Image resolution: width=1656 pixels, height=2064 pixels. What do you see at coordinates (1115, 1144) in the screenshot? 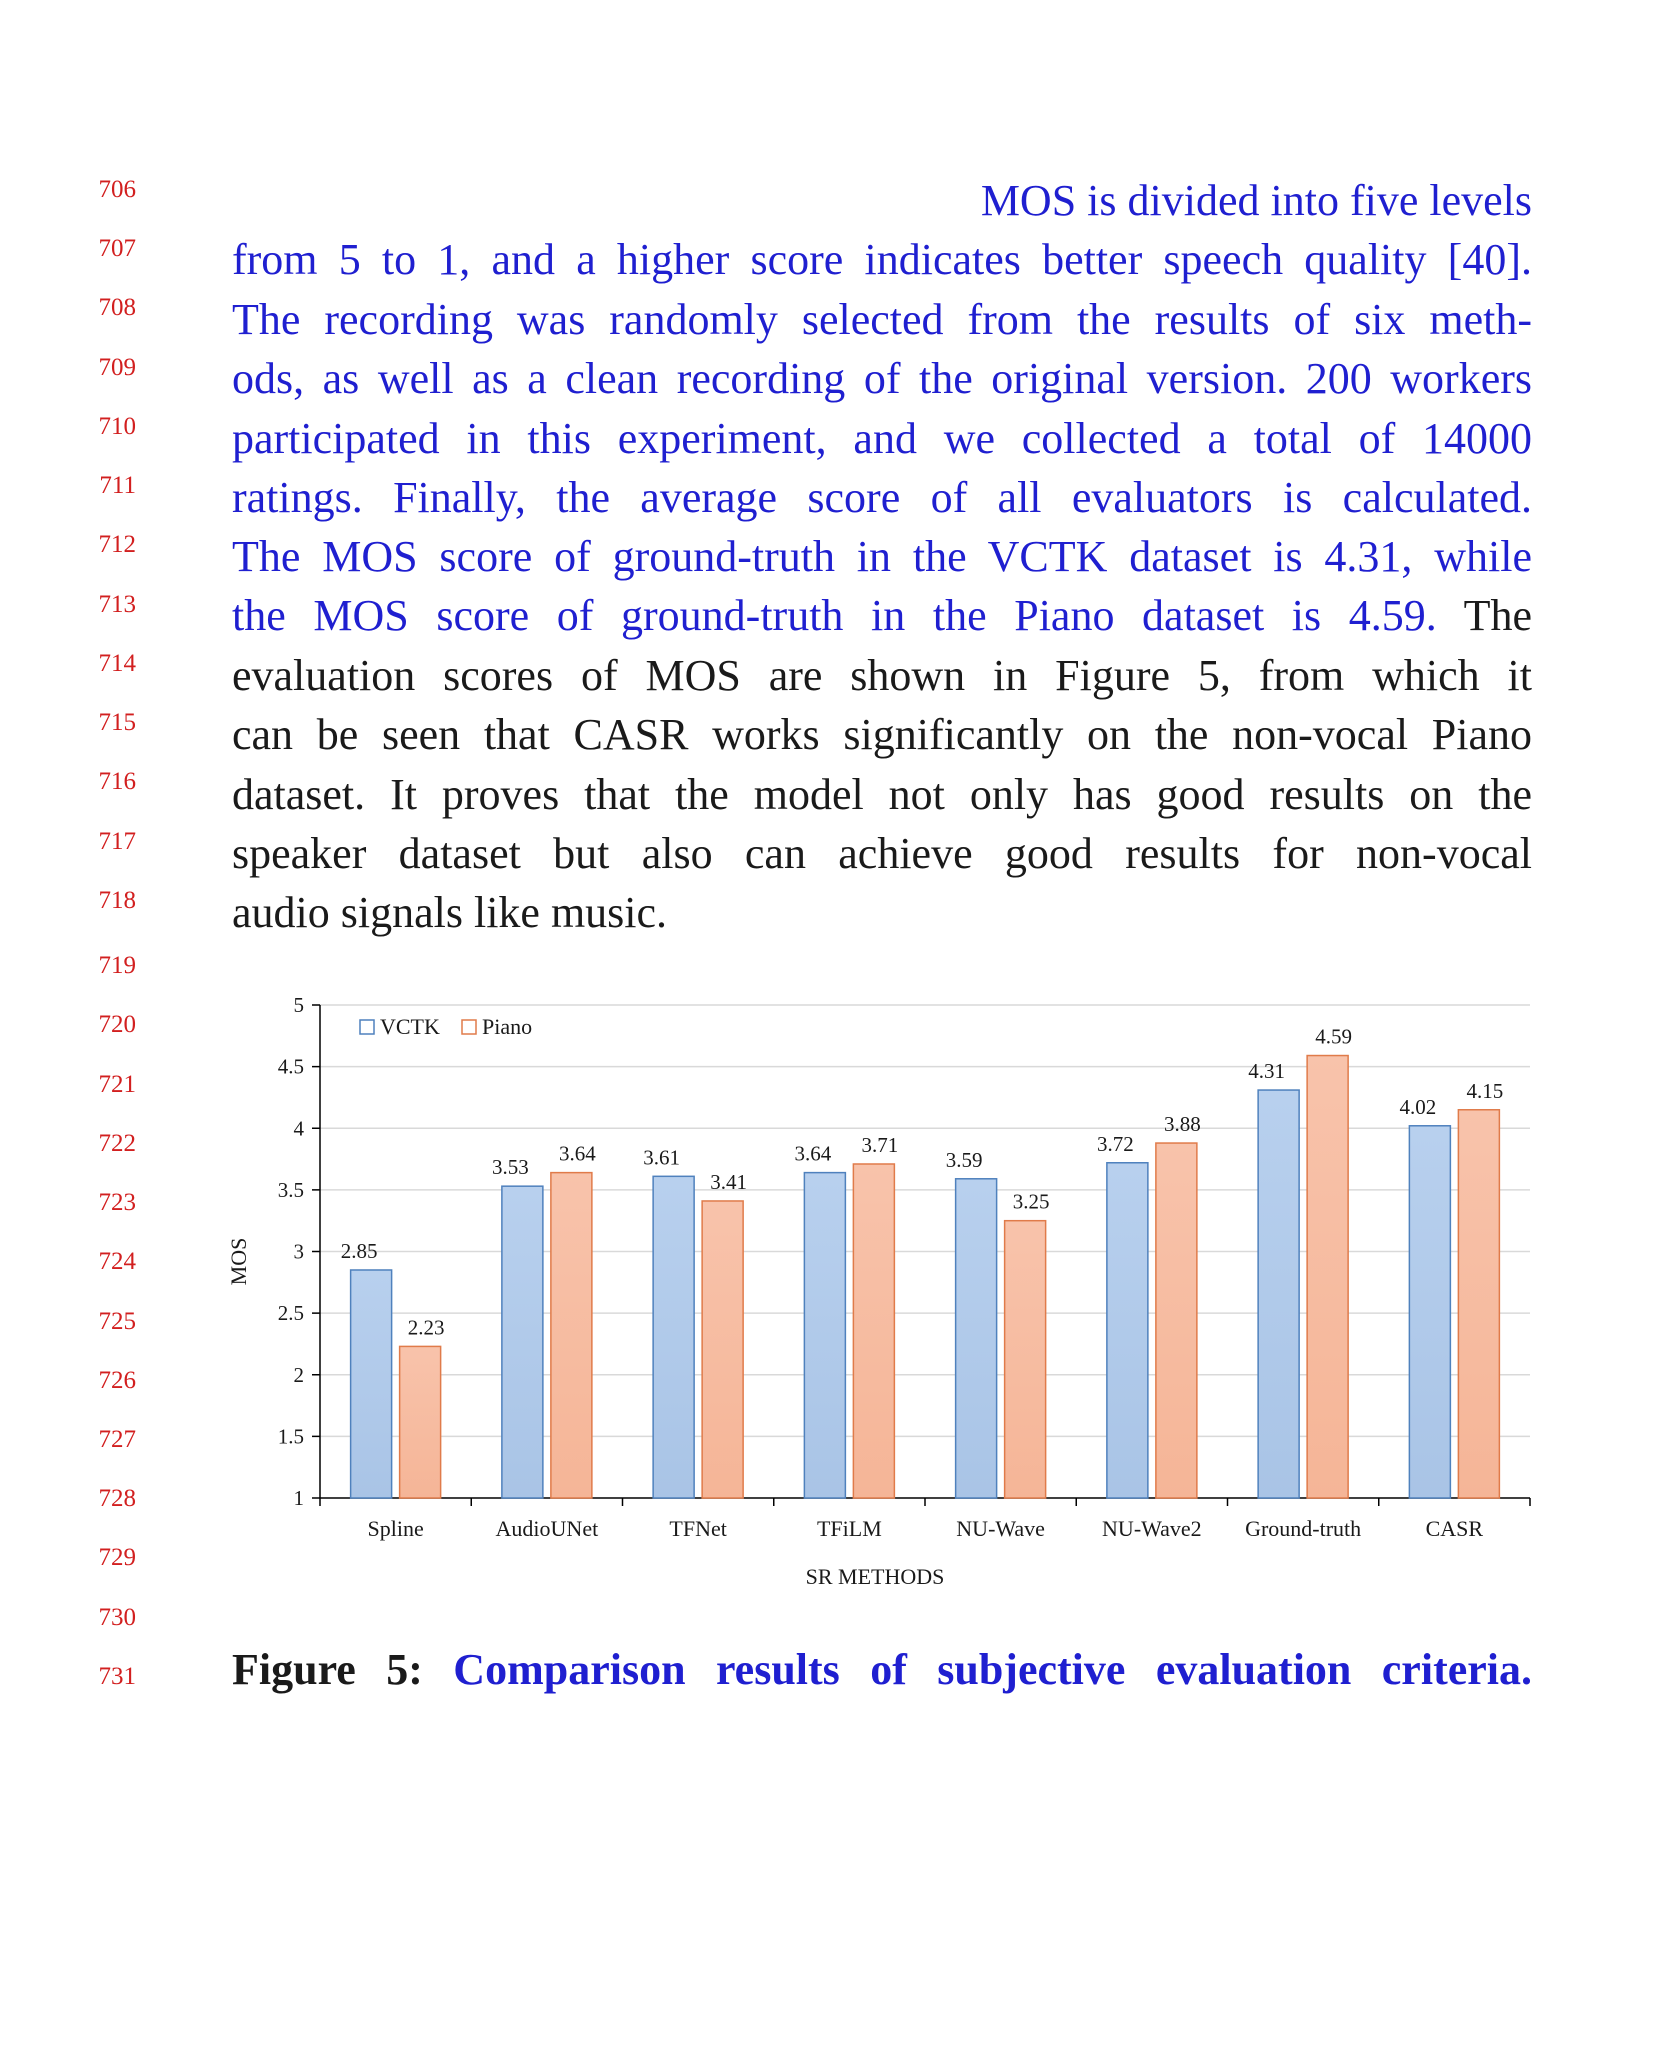
I see `data-label-vctk: 3.72` at bounding box center [1115, 1144].